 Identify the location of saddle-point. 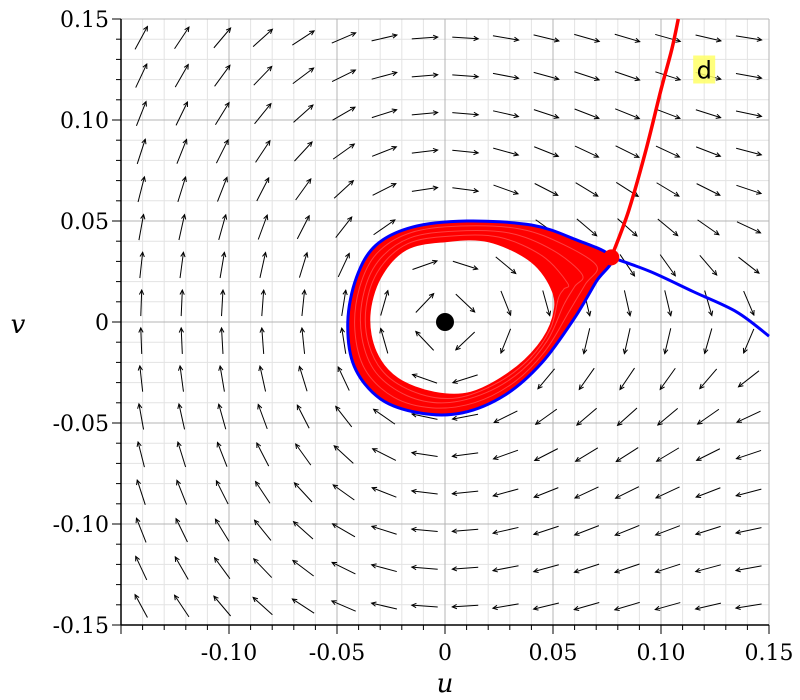
(611, 257).